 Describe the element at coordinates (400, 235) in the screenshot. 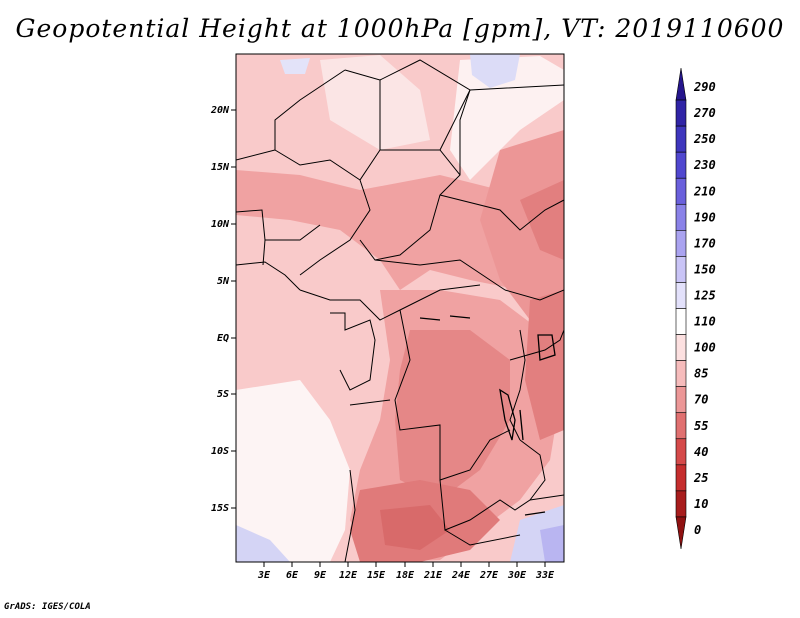

I see `mid-pink-sahel` at that location.